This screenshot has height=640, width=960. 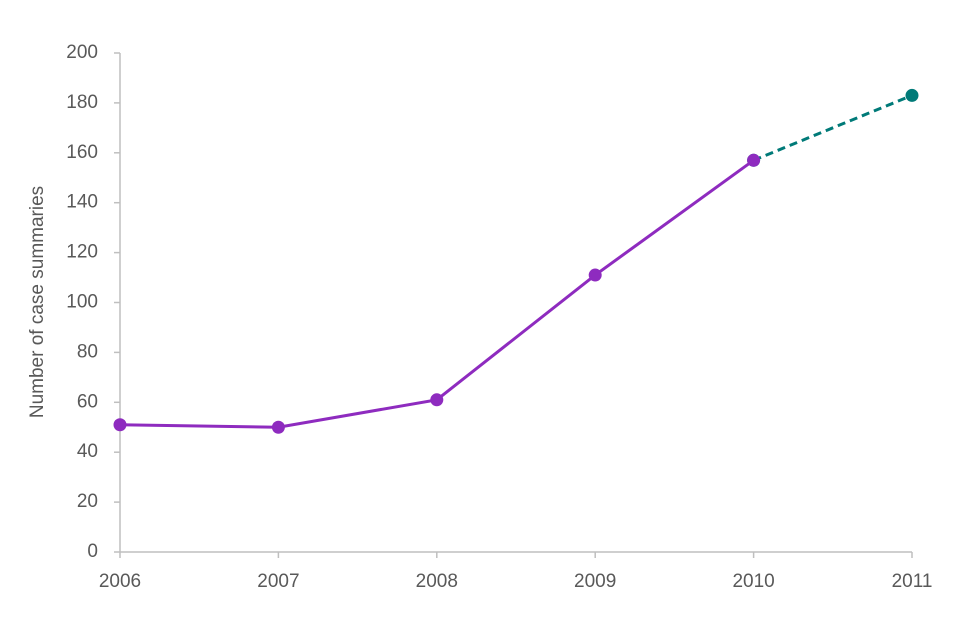 What do you see at coordinates (82, 202) in the screenshot?
I see `y-tick-label: 140` at bounding box center [82, 202].